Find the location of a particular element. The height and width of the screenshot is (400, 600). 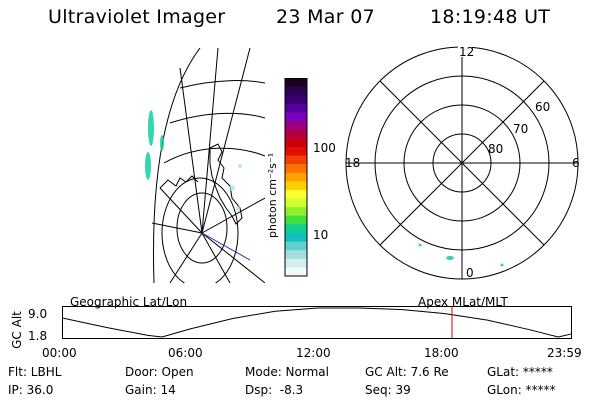

mode-status: Mode: Normal is located at coordinates (287, 372).